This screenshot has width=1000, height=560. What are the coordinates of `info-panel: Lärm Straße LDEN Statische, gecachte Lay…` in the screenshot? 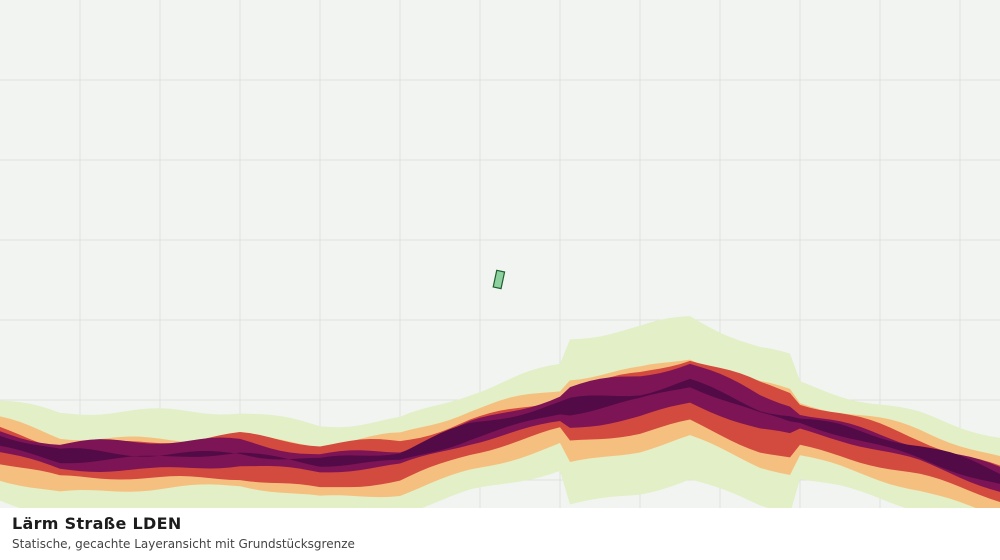 It's located at (500, 534).